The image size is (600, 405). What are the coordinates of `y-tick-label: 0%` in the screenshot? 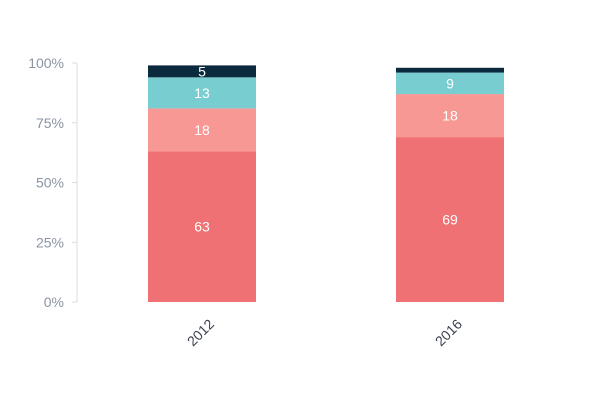 It's located at (54, 302).